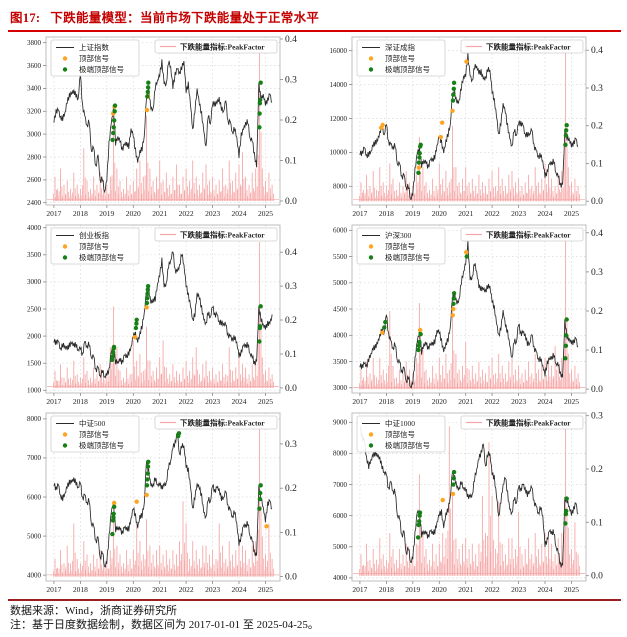 This screenshot has width=627, height=637. I want to click on svg-text: 8000, so click(34, 419).